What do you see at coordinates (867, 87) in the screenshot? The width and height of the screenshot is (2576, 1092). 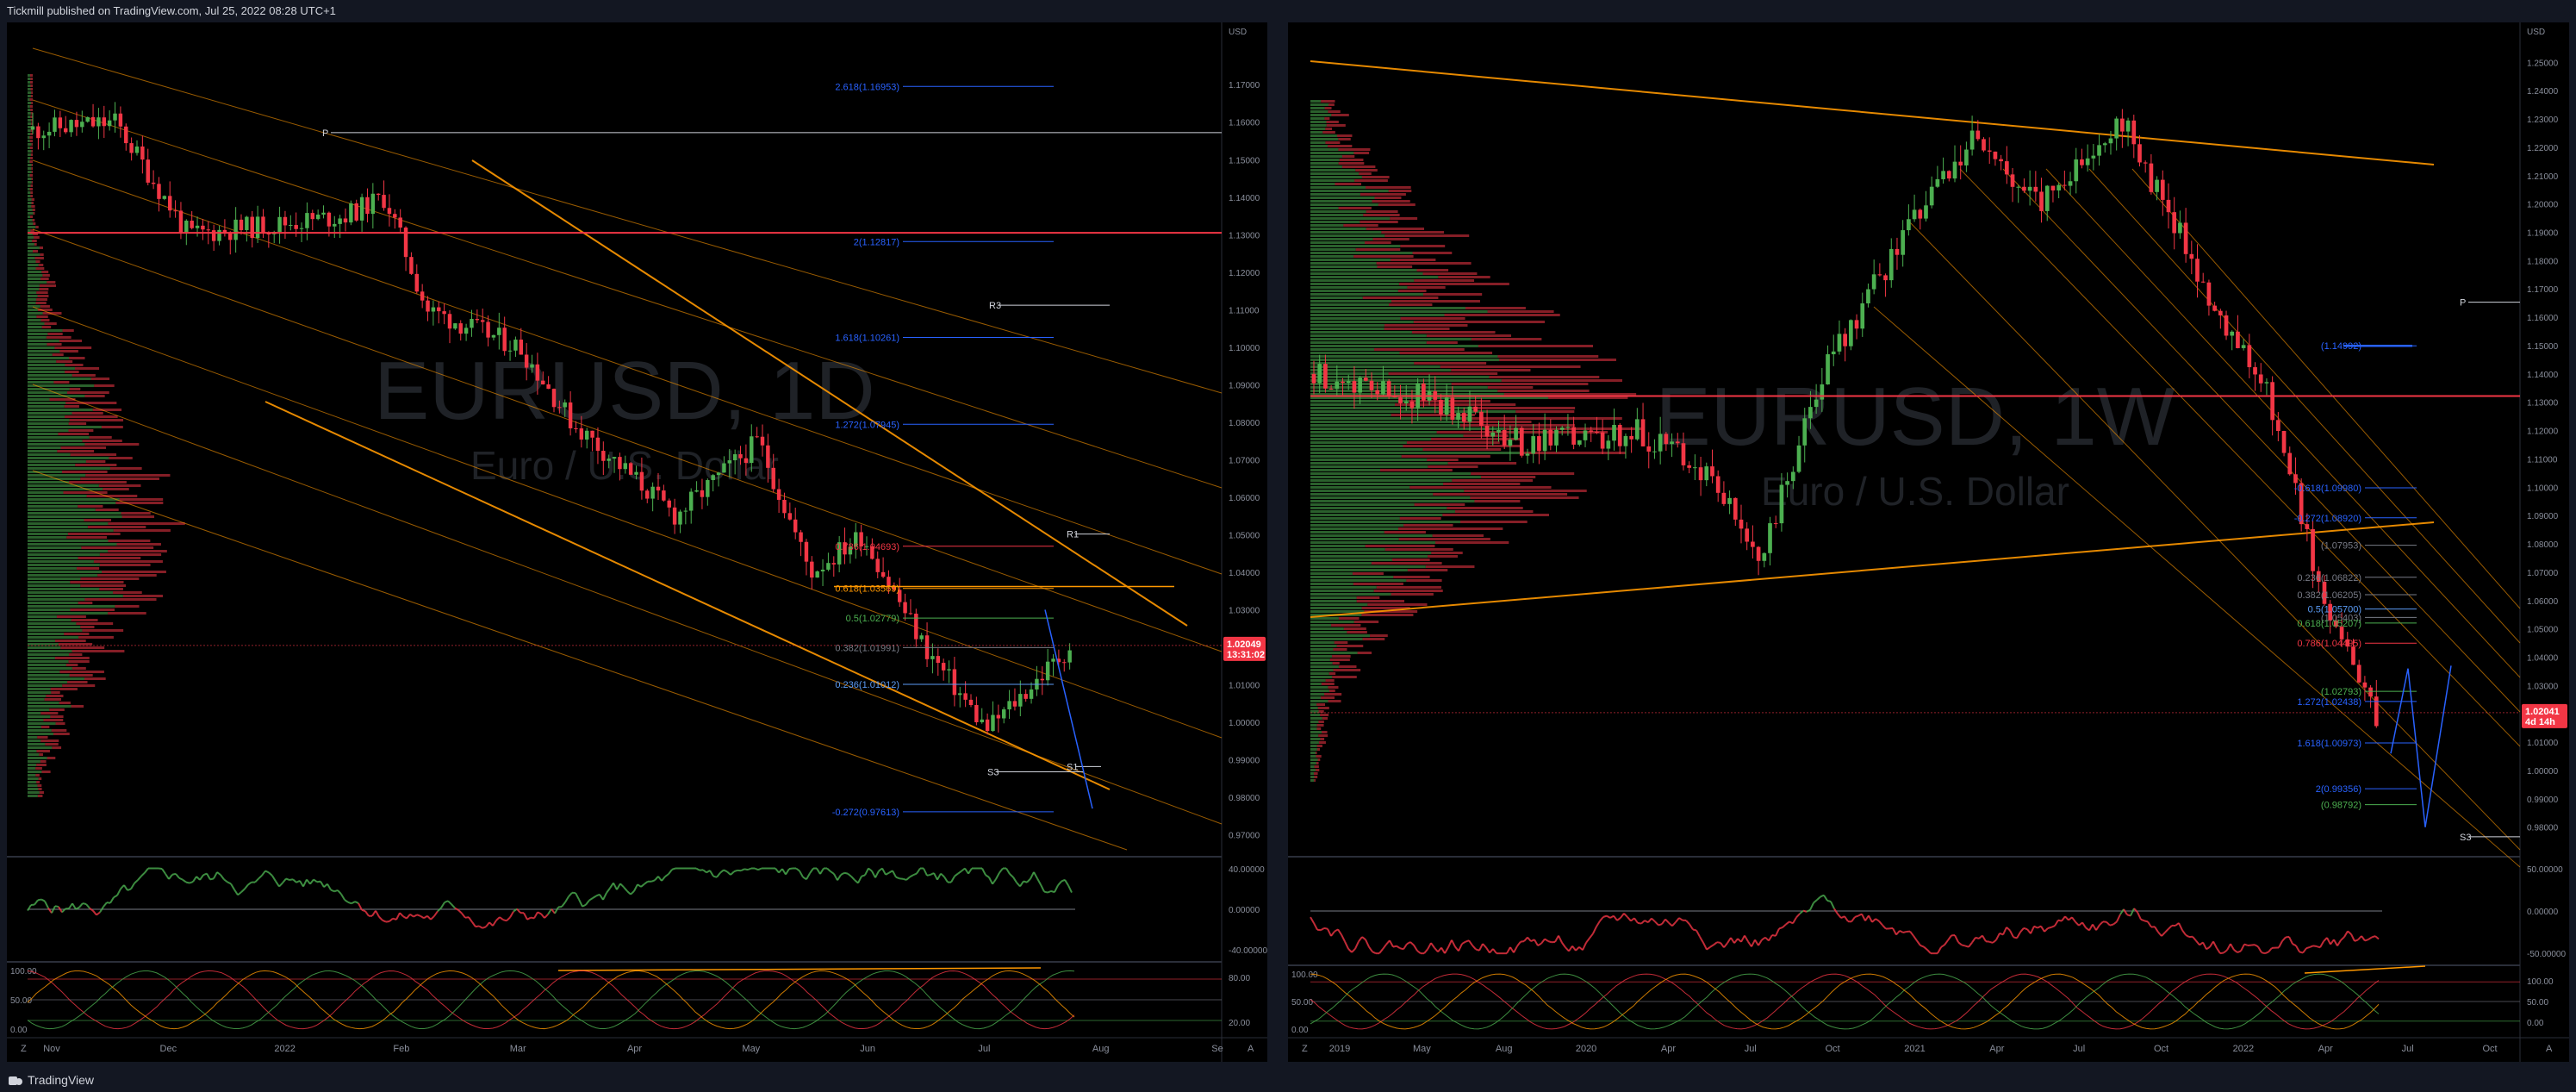 I see `fib-level-label: 2.618(1.16953)` at bounding box center [867, 87].